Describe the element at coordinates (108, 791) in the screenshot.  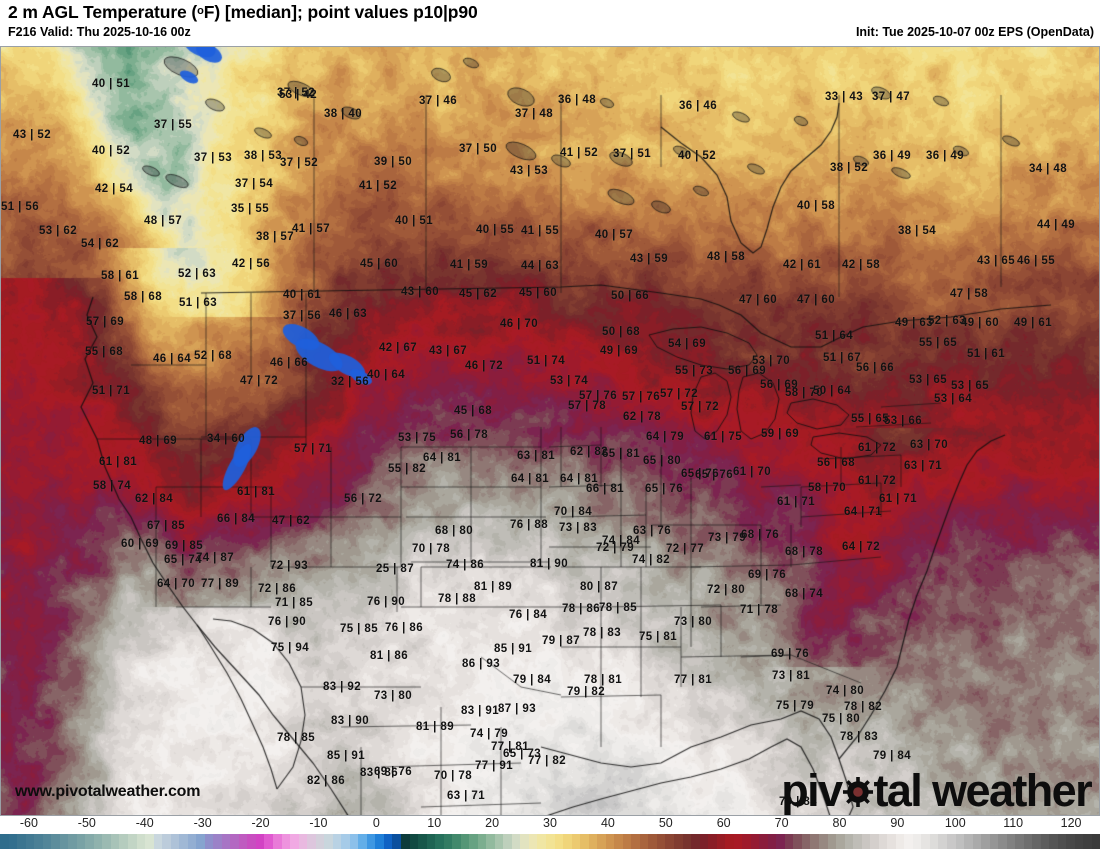
I see `site-watermark: www.pivotalweather.com` at that location.